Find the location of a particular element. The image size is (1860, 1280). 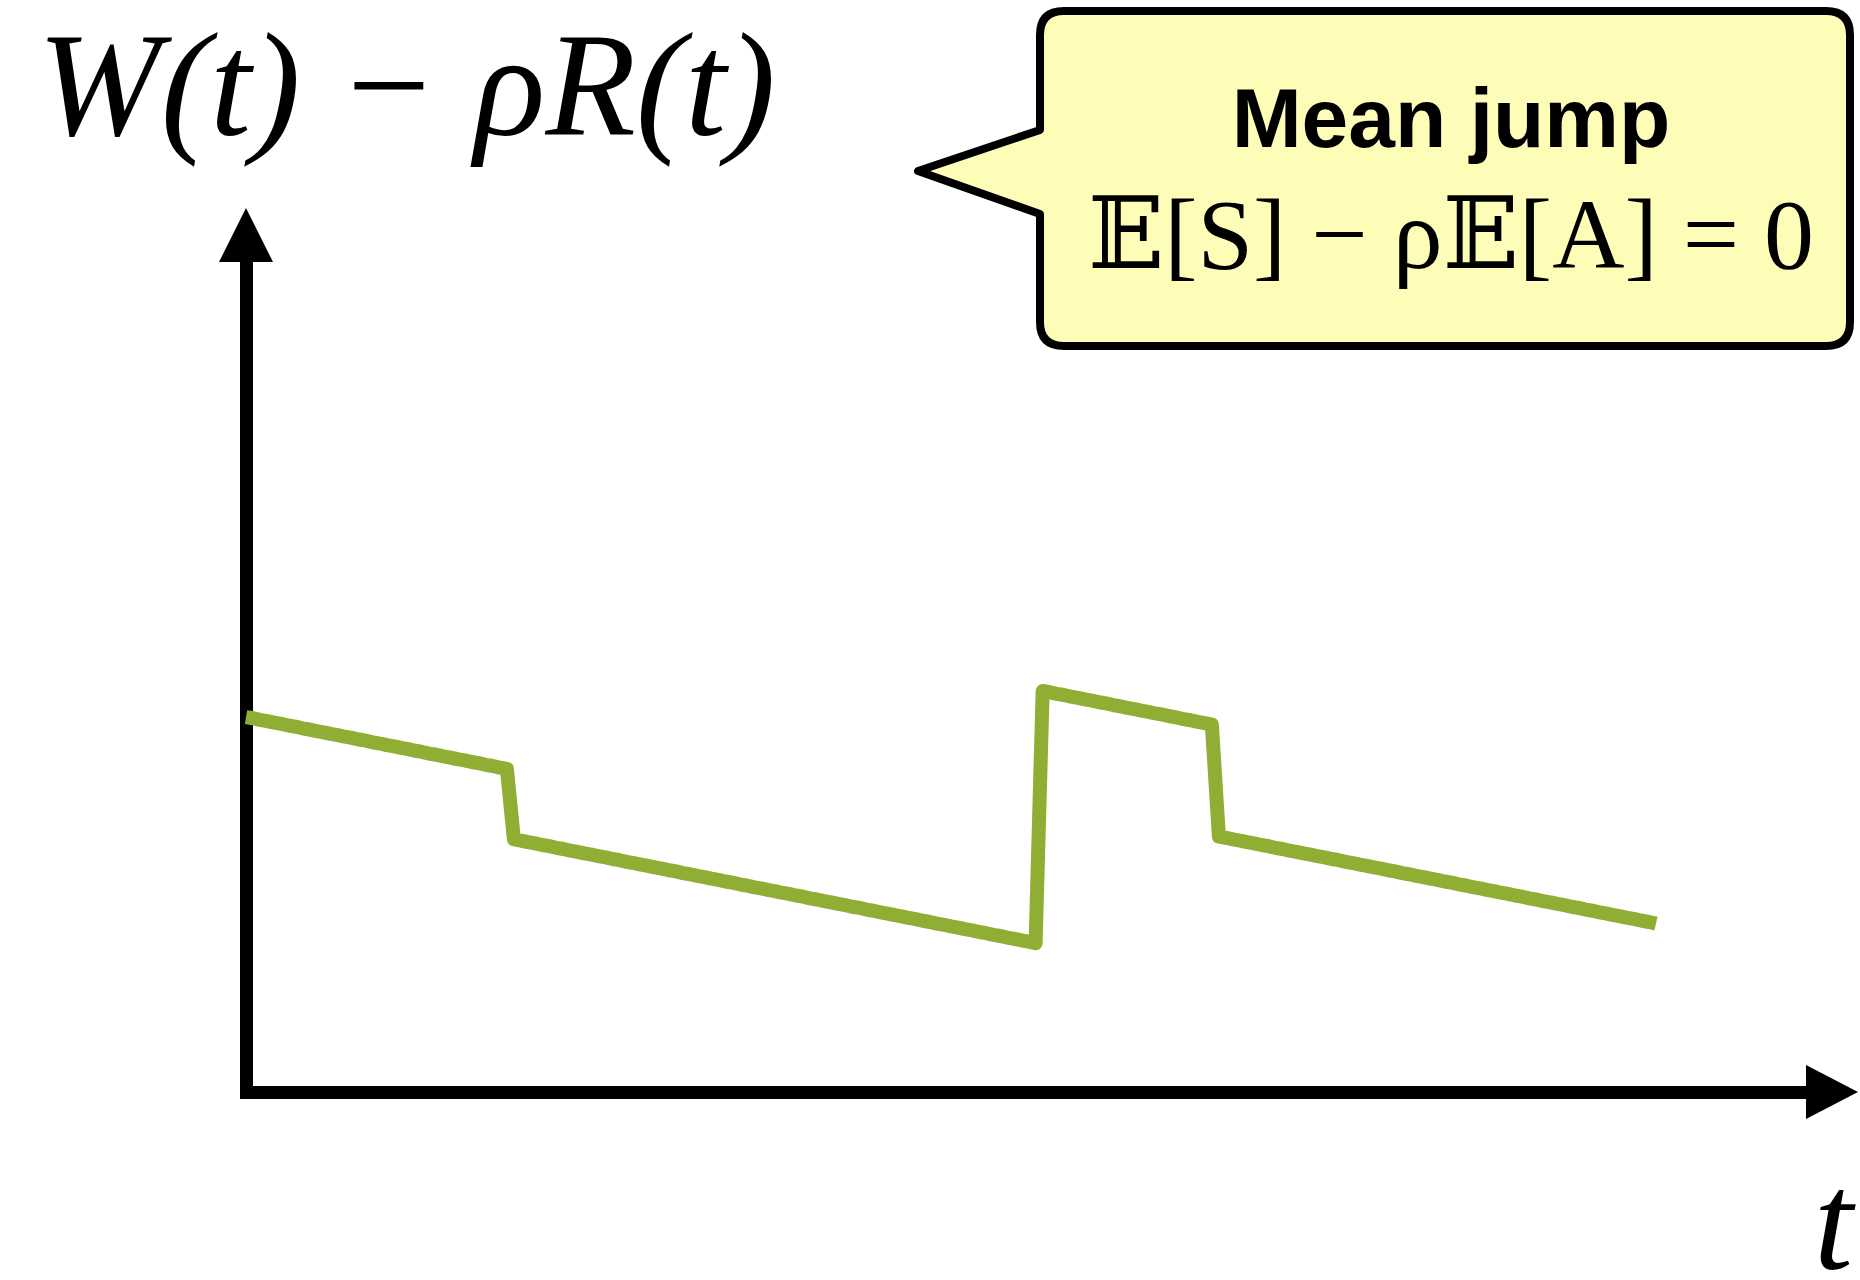

text: 𝔼[S] − ρ𝔼[A] = 0 is located at coordinates (1451, 234).